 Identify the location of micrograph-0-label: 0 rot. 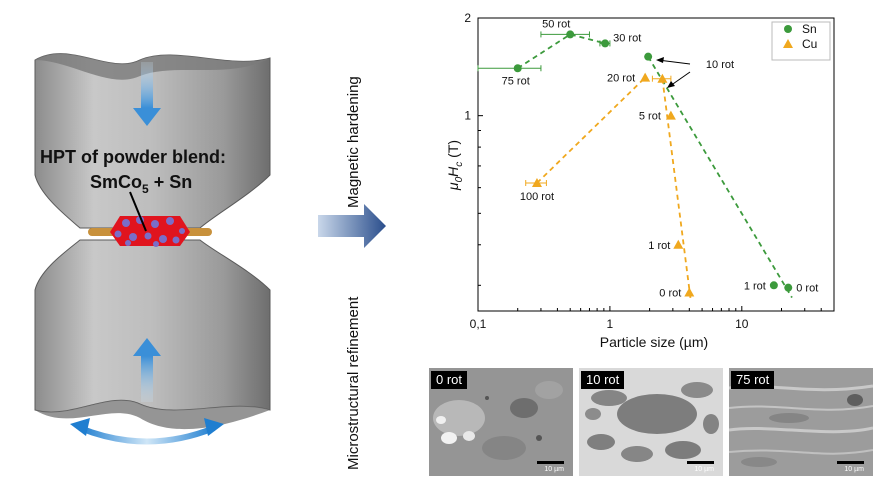
(449, 380).